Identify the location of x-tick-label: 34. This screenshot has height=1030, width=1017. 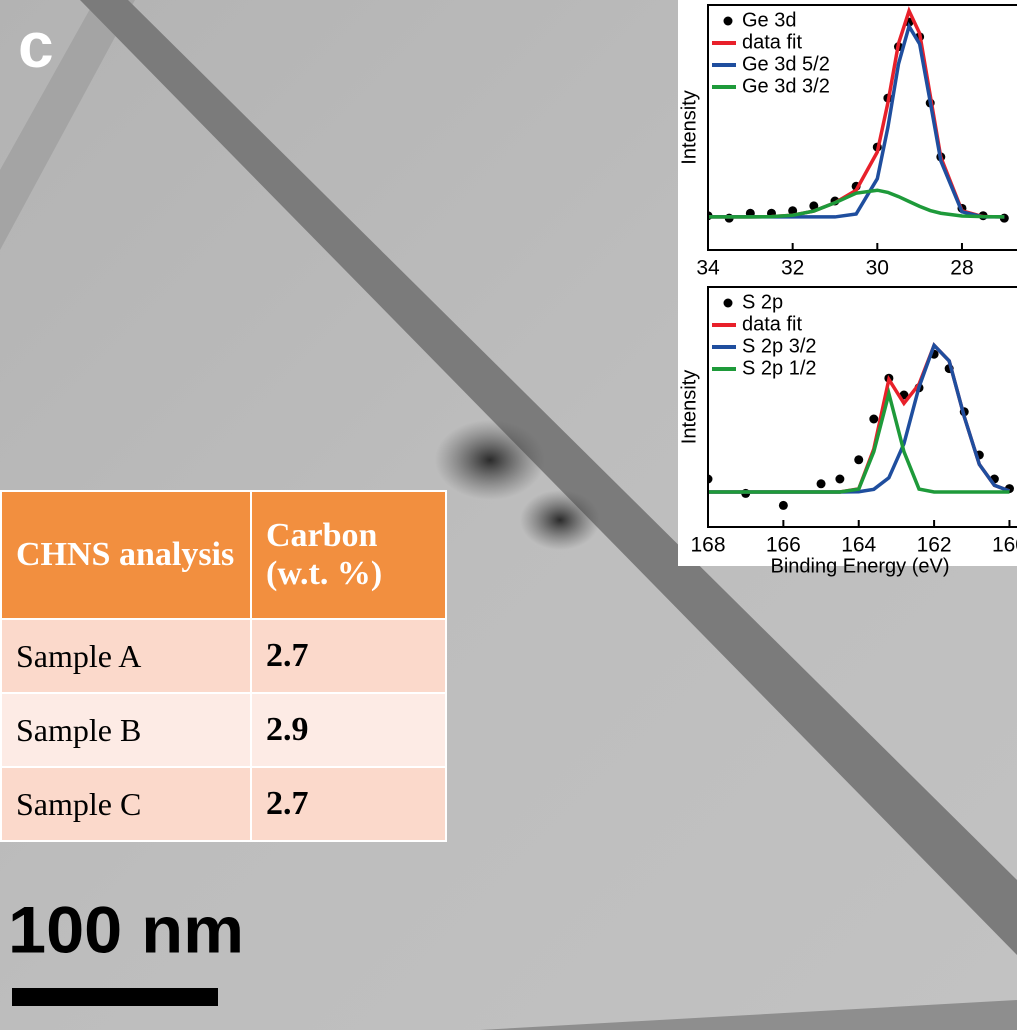
(708, 268).